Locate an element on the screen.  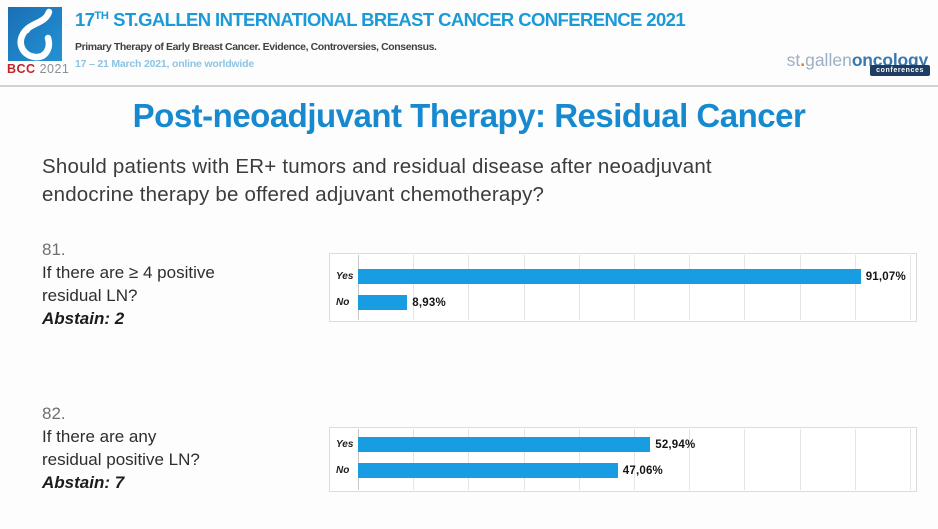
header-divider is located at coordinates (469, 86).